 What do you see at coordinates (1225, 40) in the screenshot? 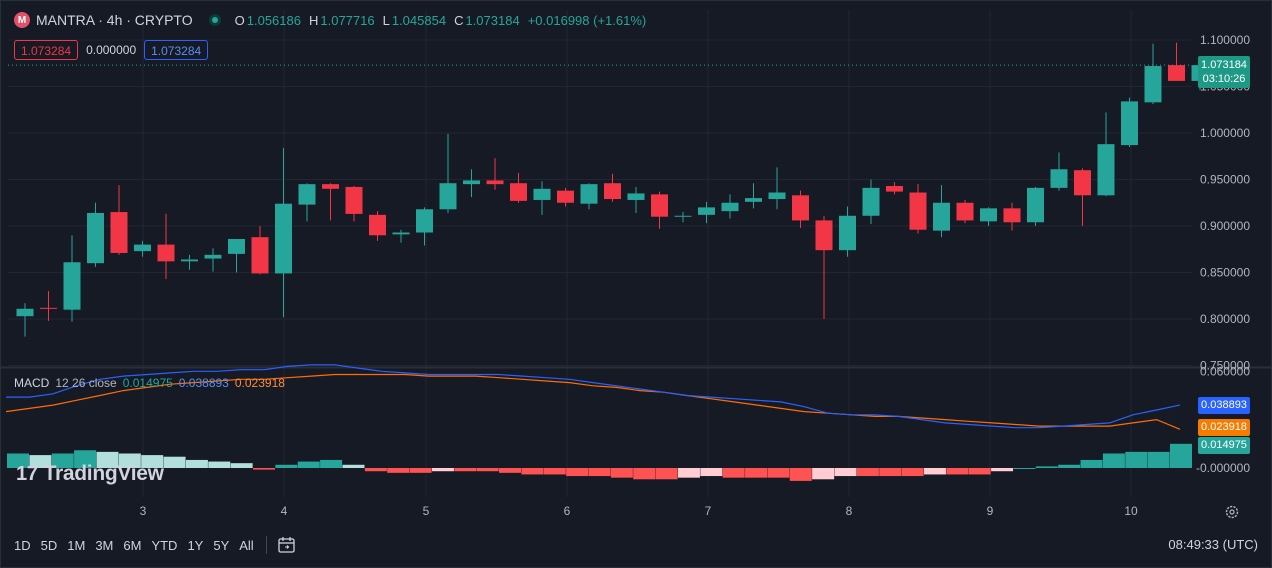
I see `price-tick-label: 1.100000` at bounding box center [1225, 40].